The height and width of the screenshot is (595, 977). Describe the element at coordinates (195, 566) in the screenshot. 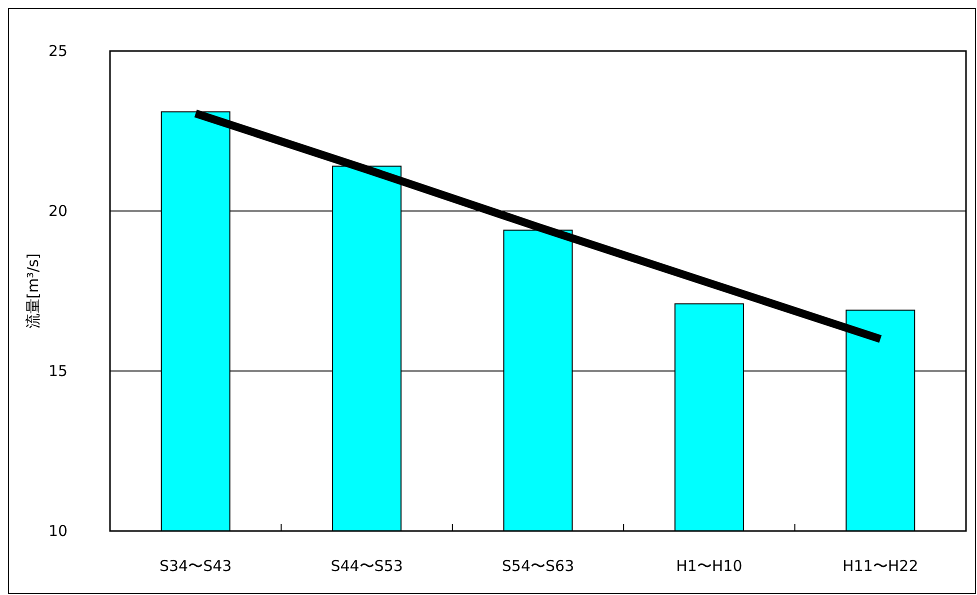

I see `x-tick-label: S34〜S43` at that location.